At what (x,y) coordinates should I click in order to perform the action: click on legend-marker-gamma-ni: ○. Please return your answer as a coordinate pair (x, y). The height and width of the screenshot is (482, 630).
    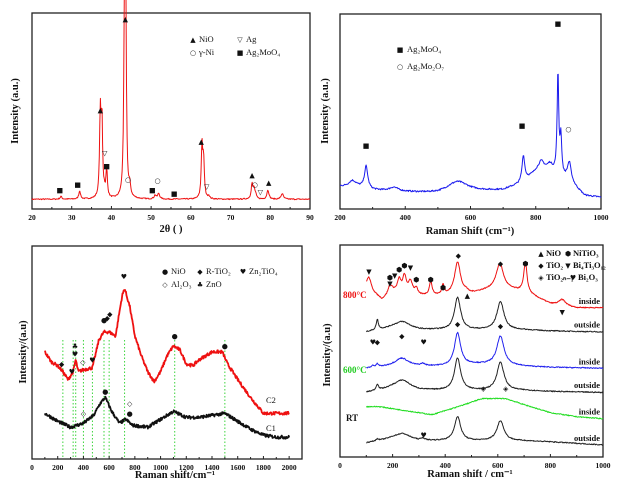
    Looking at the image, I should click on (193, 53).